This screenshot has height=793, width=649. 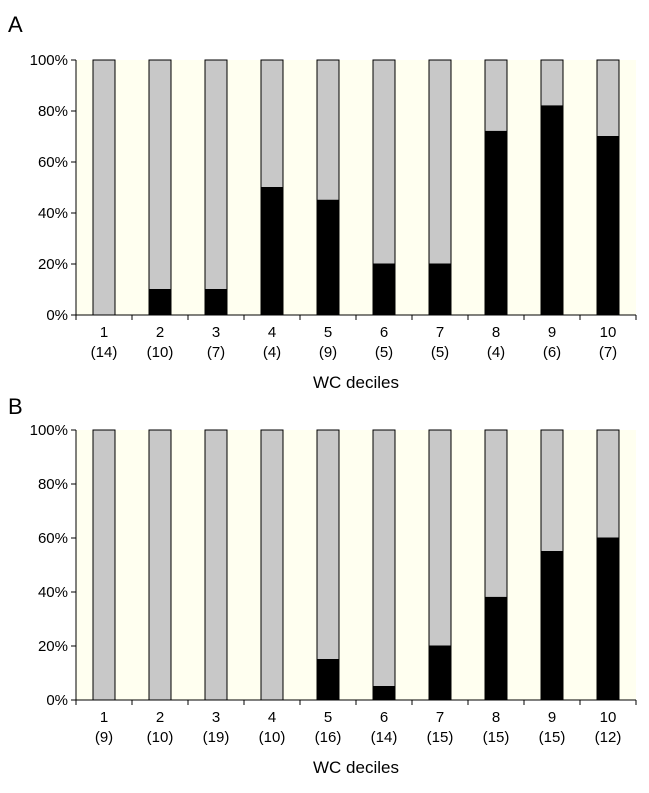 What do you see at coordinates (15, 406) in the screenshot?
I see `panel-label-b: B` at bounding box center [15, 406].